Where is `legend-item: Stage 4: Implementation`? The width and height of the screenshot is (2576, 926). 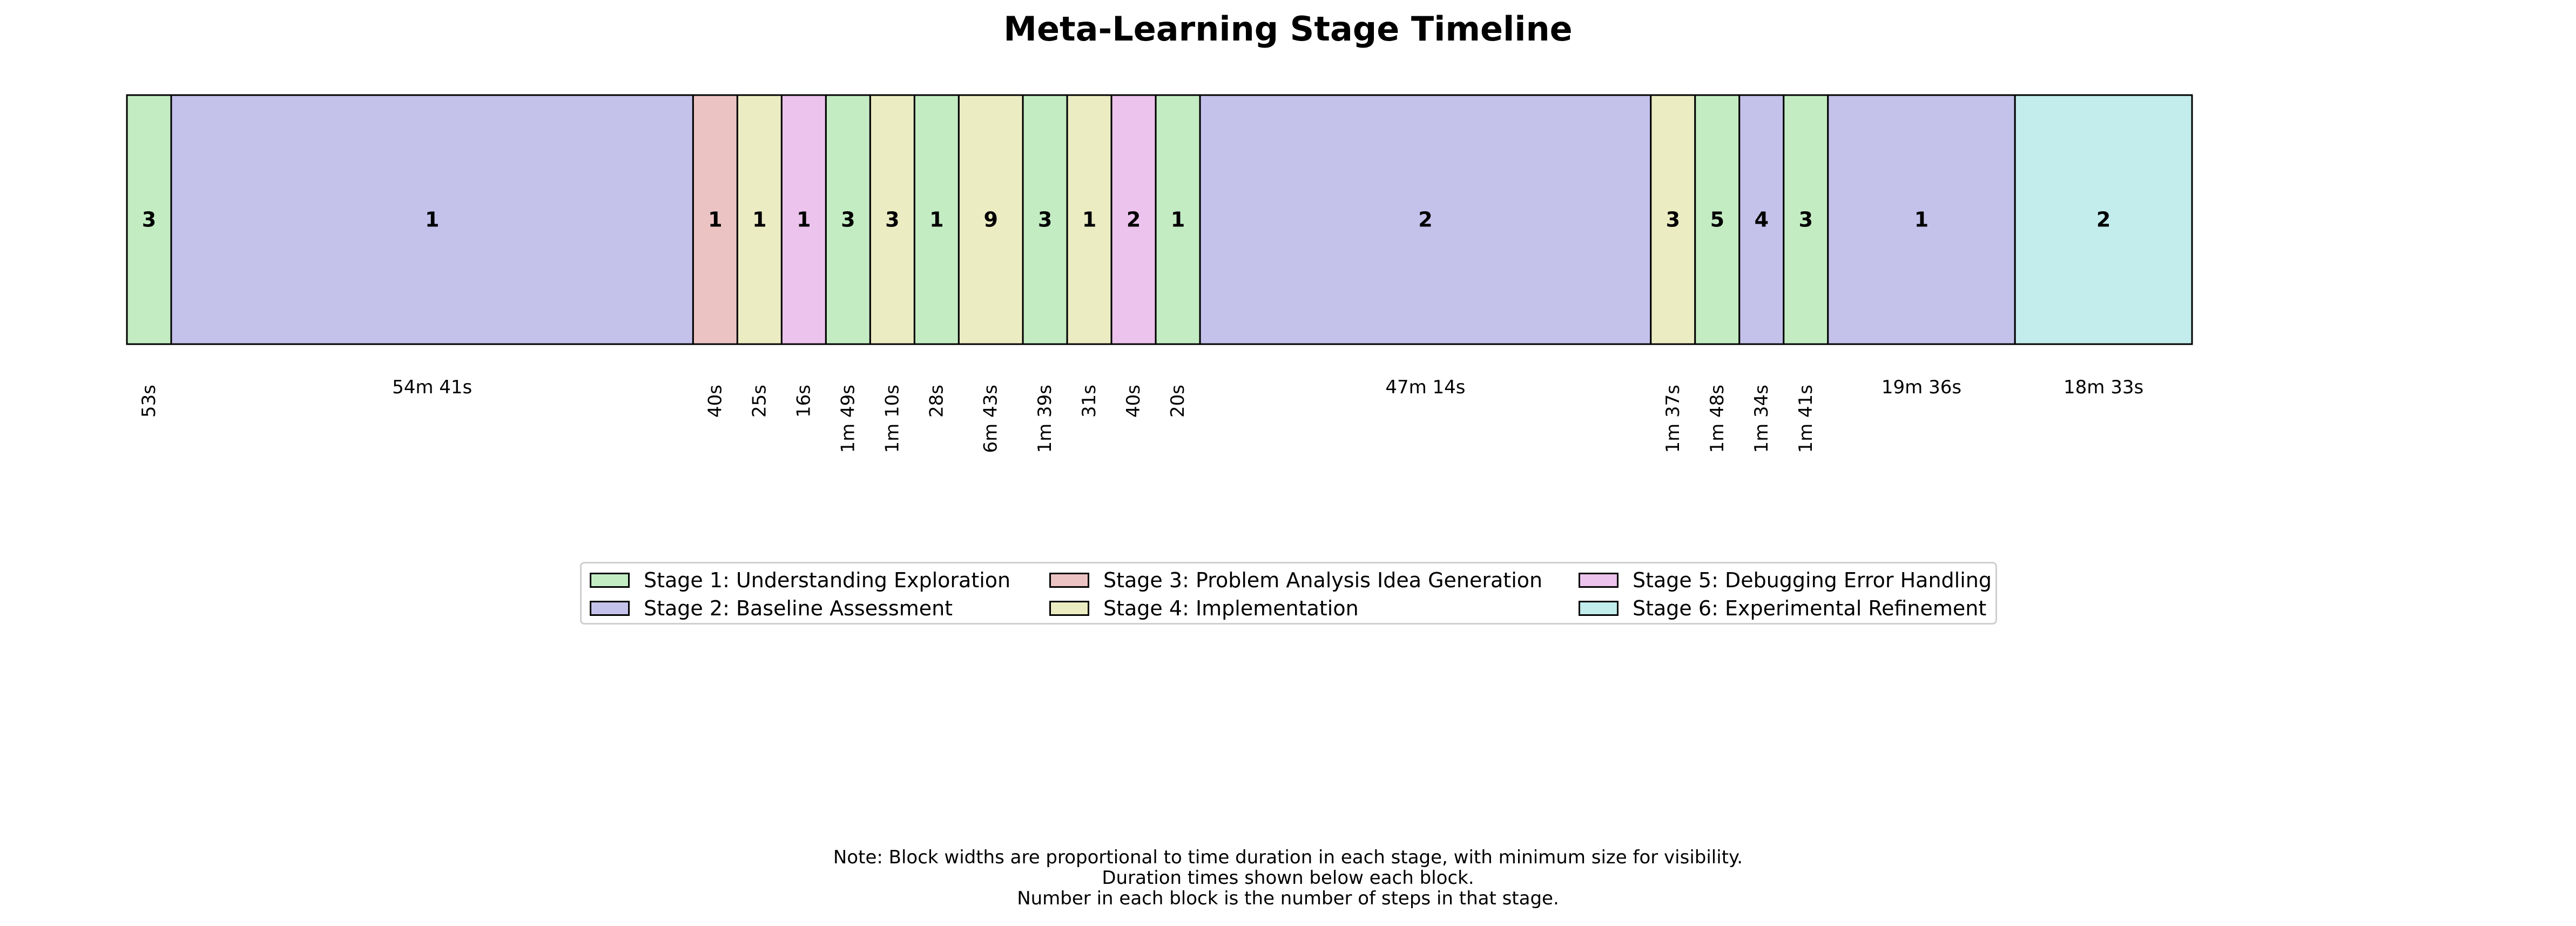
legend-item: Stage 4: Implementation is located at coordinates (1204, 608).